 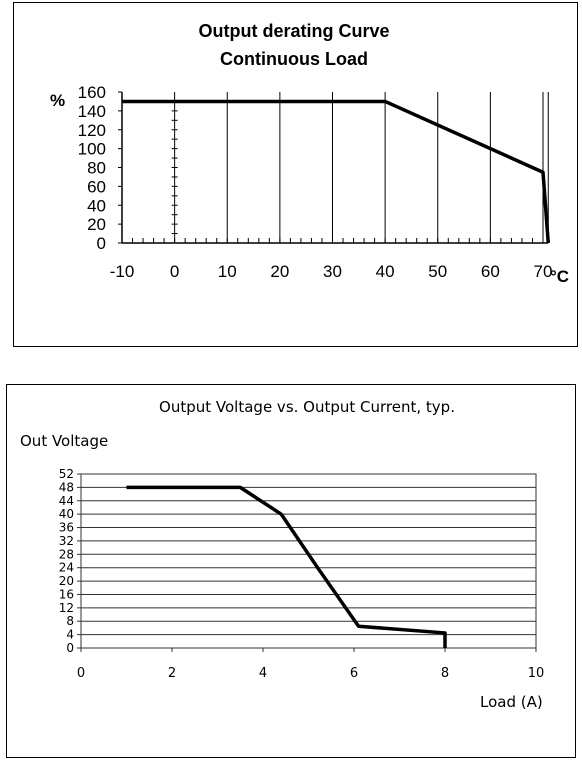 What do you see at coordinates (92, 130) in the screenshot?
I see `y-tick-label: 120` at bounding box center [92, 130].